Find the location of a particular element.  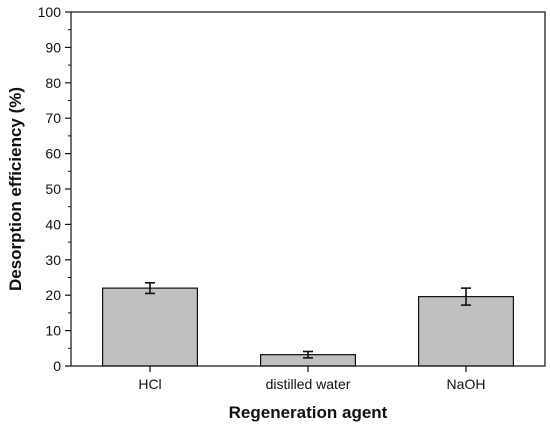

bar-naoh is located at coordinates (466, 331).